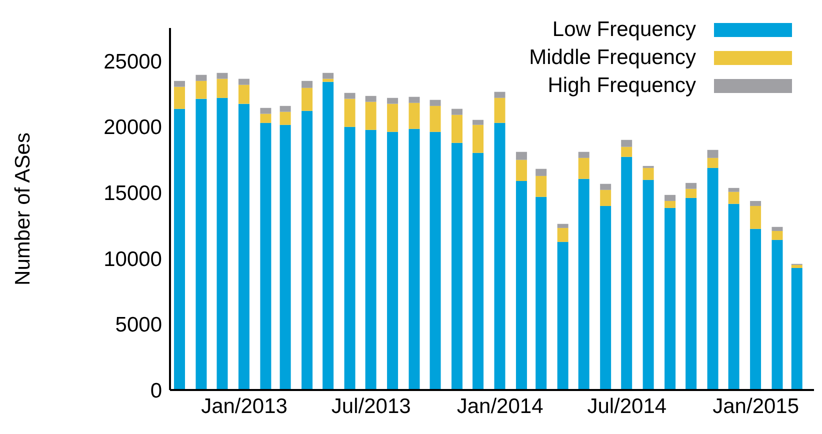  What do you see at coordinates (244, 406) in the screenshot?
I see `x-tick-label: Jan/2013` at bounding box center [244, 406].